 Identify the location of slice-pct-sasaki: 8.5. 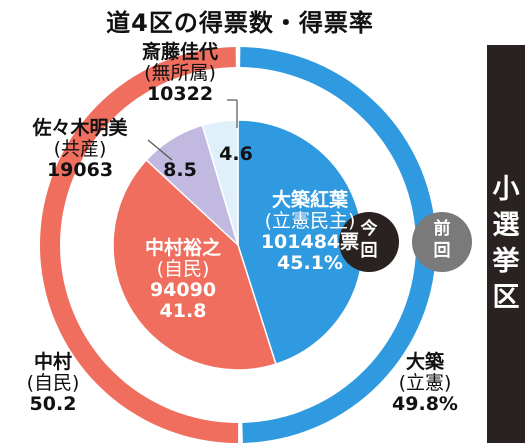
(180, 170).